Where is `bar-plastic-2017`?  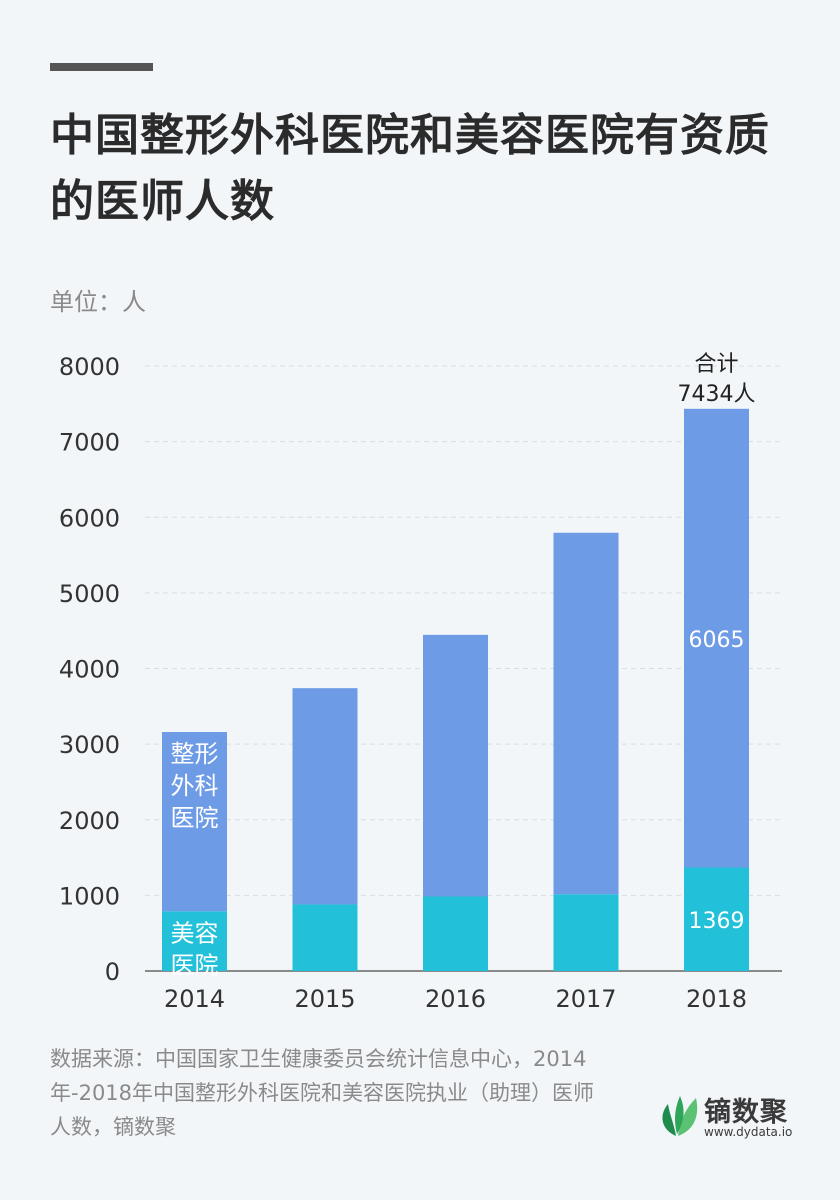
bar-plastic-2017 is located at coordinates (586, 713).